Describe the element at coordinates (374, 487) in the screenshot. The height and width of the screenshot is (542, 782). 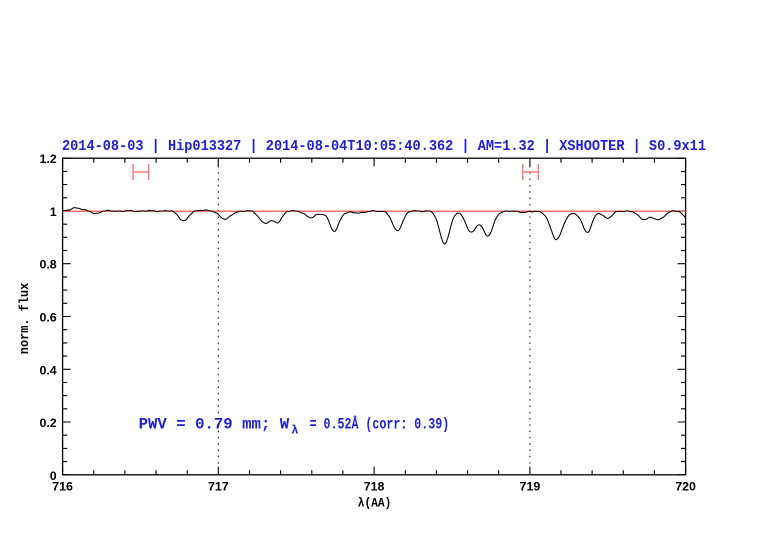
I see `svg-text: 718` at that location.